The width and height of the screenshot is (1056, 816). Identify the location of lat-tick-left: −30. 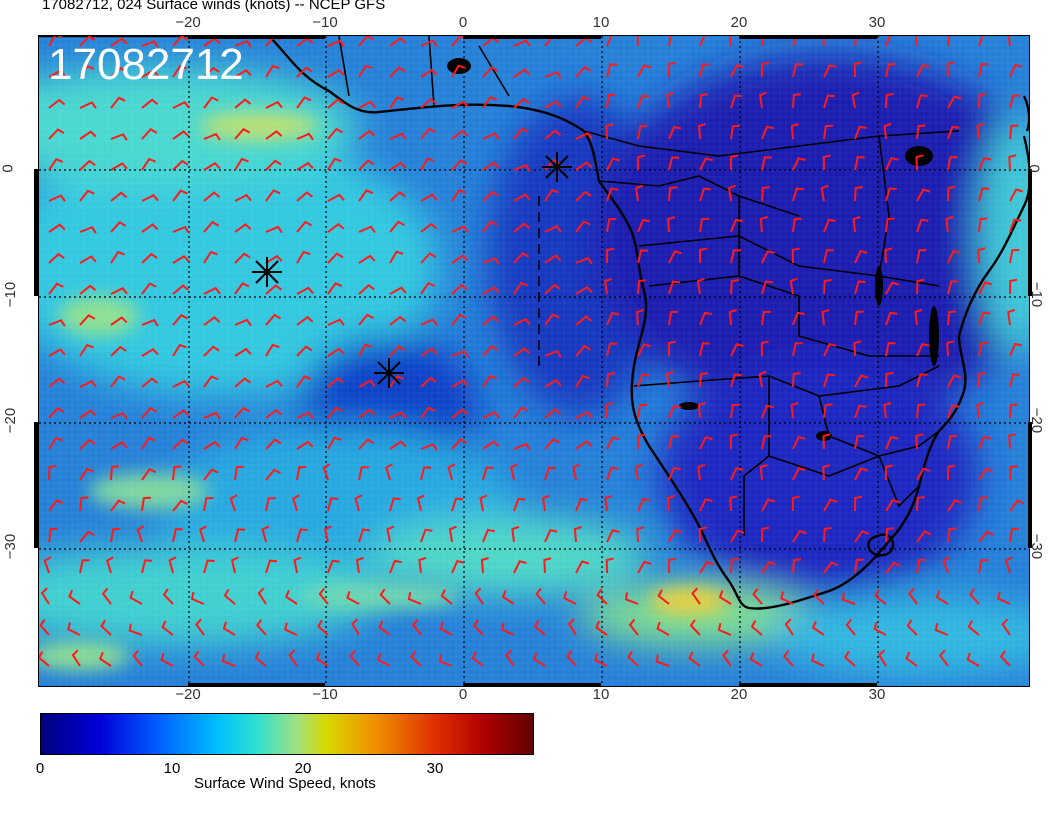
(11, 546).